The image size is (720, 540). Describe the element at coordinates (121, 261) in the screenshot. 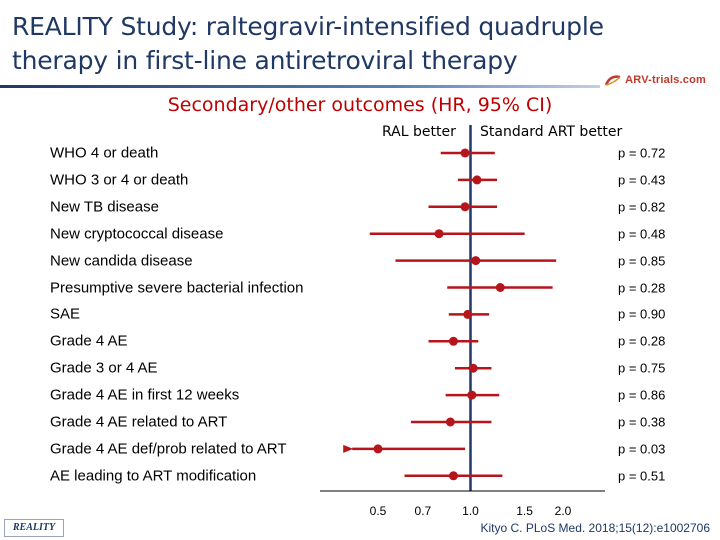

I see `outcome-label: New candida disease` at that location.